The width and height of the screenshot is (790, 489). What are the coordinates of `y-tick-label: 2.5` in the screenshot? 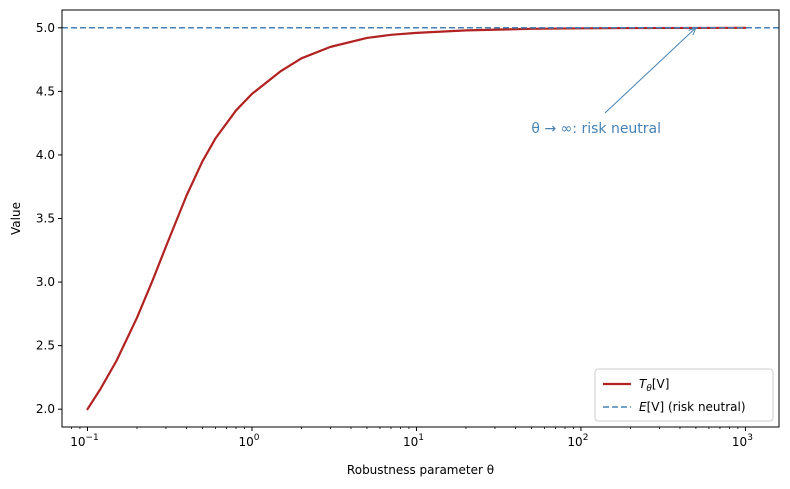 It's located at (45, 346).